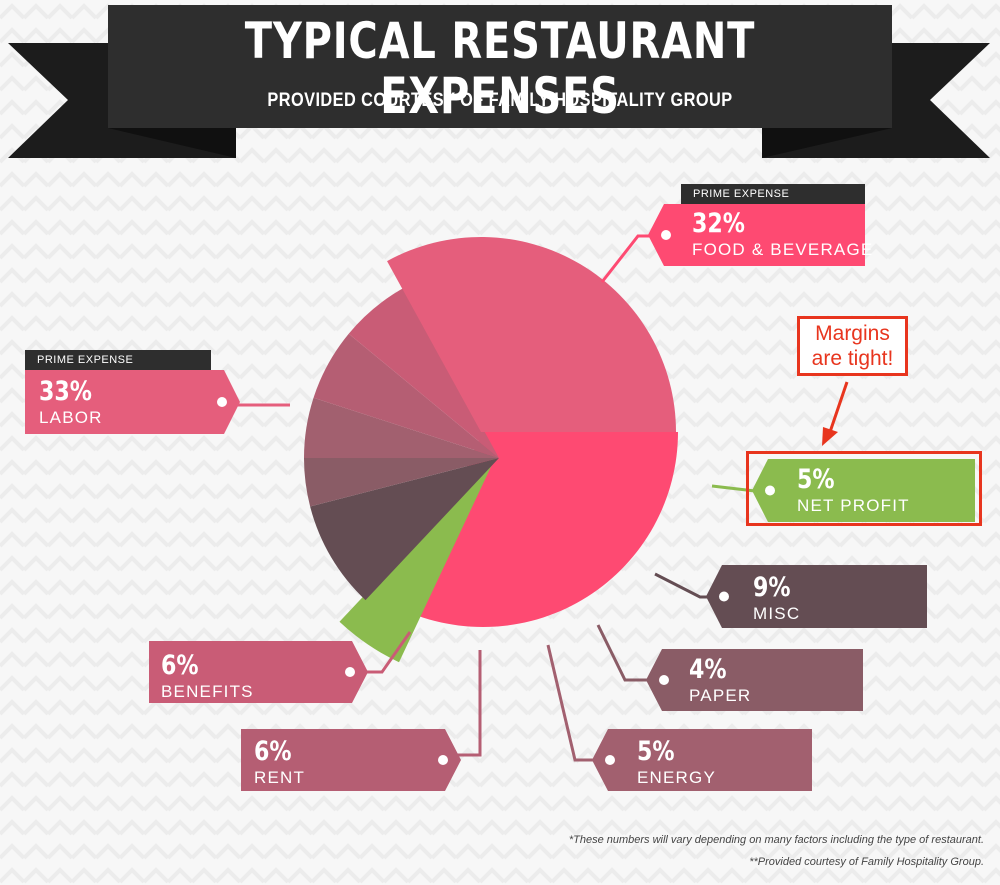 This screenshot has width=1000, height=885. What do you see at coordinates (773, 194) in the screenshot?
I see `prime-expense-tag-food: PRIME EXPENSE` at bounding box center [773, 194].